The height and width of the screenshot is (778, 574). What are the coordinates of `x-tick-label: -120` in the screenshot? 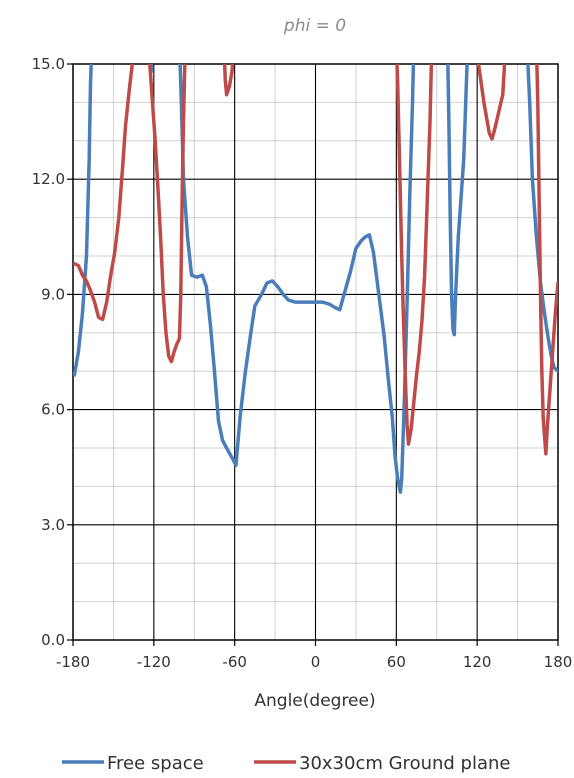 It's located at (154, 662).